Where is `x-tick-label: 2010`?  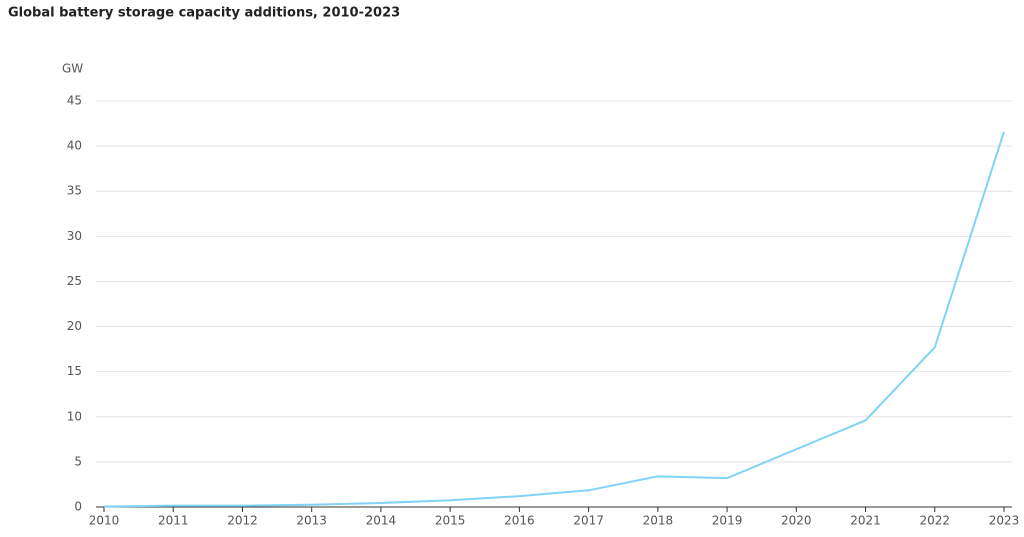 x-tick-label: 2010 is located at coordinates (104, 521).